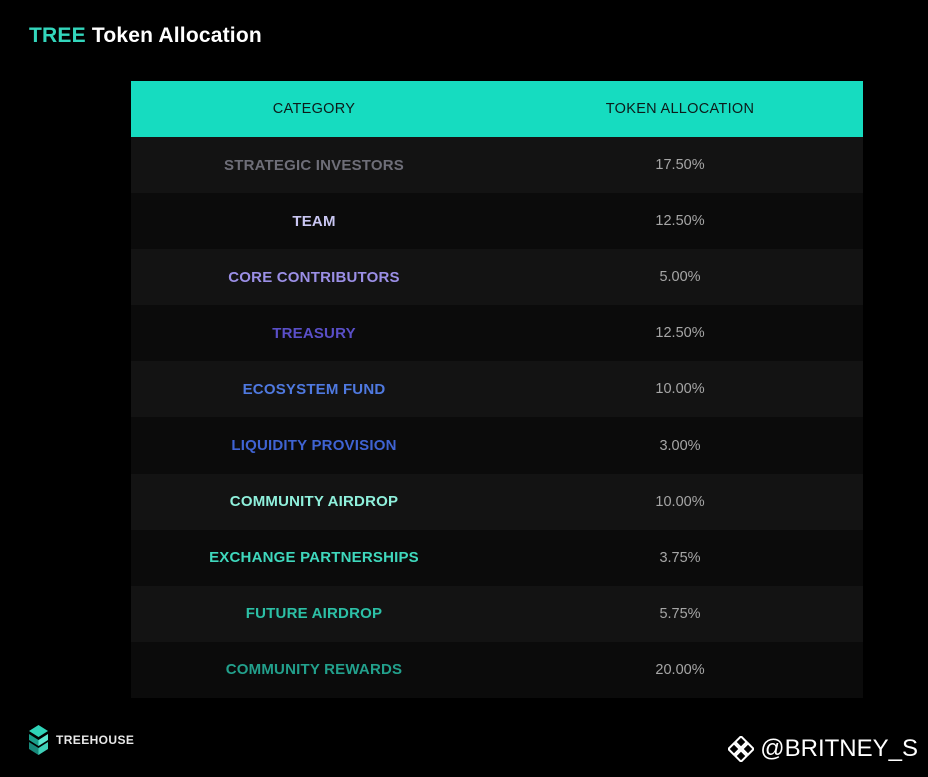 The image size is (928, 777). Describe the element at coordinates (497, 445) in the screenshot. I see `table-row: LIQUIDITY PROVISION 3.00%` at that location.